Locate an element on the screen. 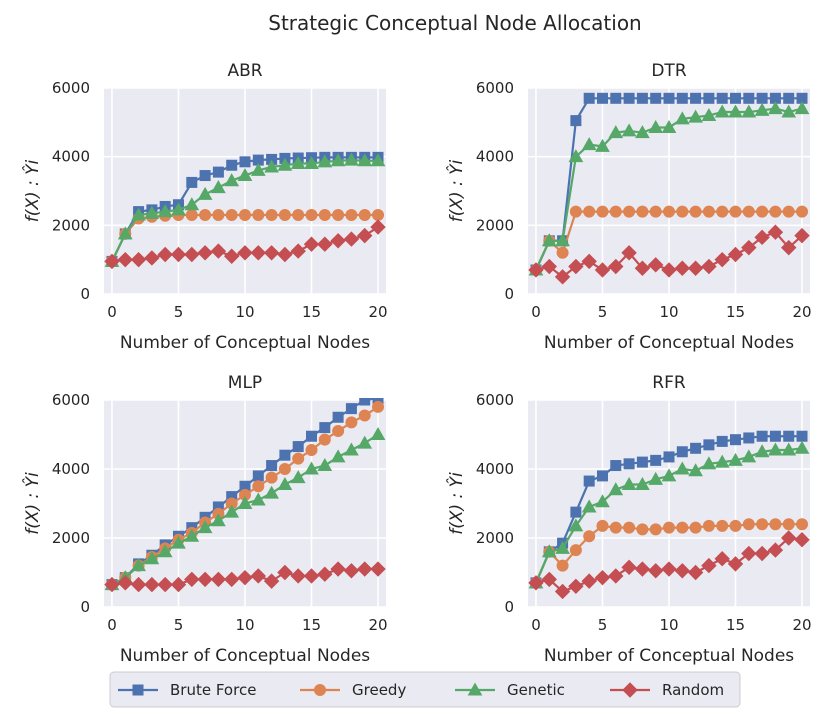  legend-entry-genetic: Genetic is located at coordinates (510, 690).